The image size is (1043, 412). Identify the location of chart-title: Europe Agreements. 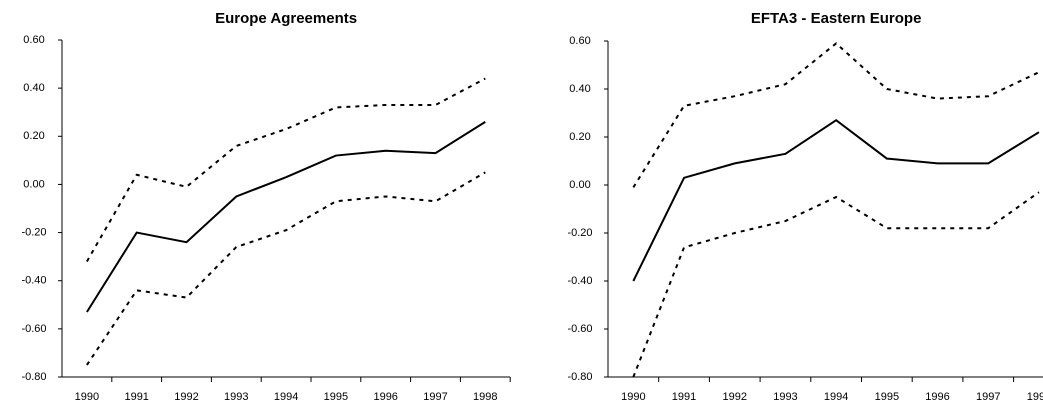
(286, 18).